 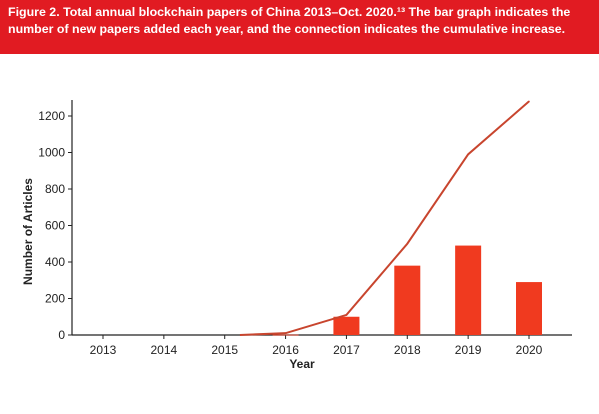 I want to click on x-tick-label: 2017, so click(x=346, y=350).